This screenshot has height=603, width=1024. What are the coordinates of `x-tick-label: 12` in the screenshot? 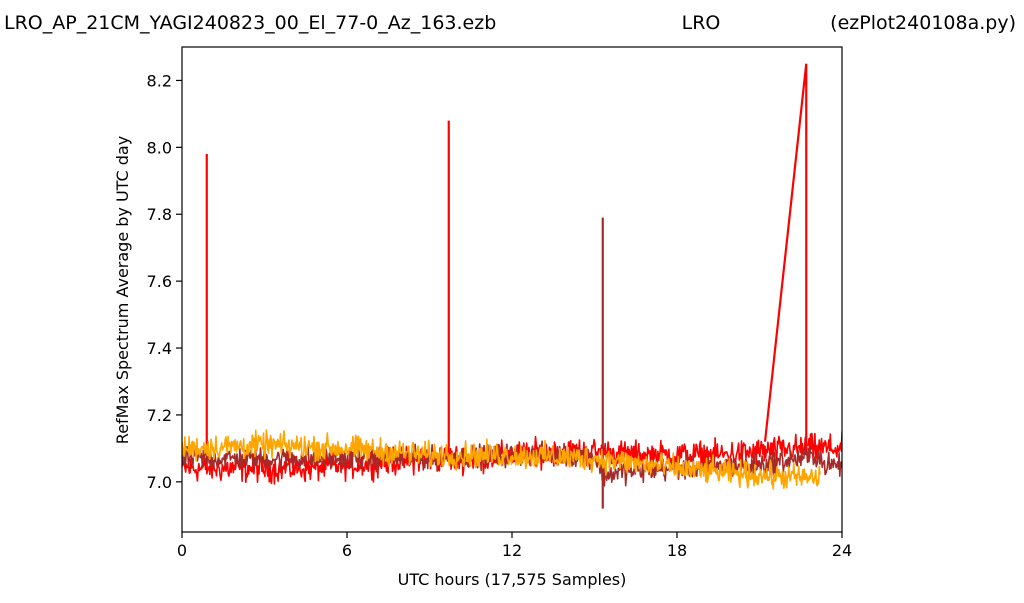 It's located at (512, 550).